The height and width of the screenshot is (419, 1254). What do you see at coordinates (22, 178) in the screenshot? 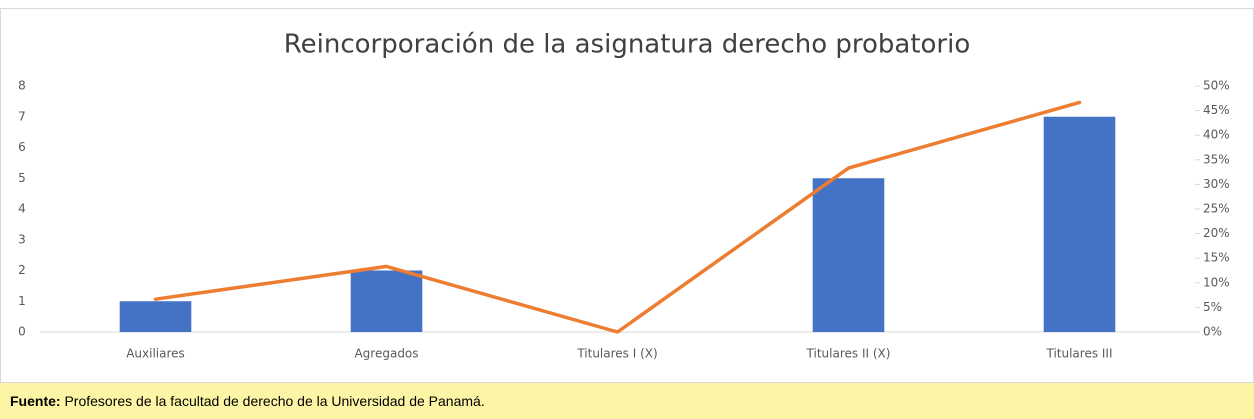
I see `y-tick-label: 5` at bounding box center [22, 178].